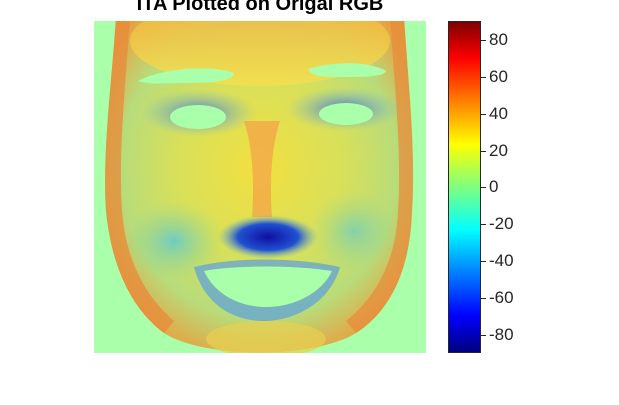 Image resolution: width=619 pixels, height=405 pixels. I want to click on colorbar-tick-label: -40, so click(501, 260).